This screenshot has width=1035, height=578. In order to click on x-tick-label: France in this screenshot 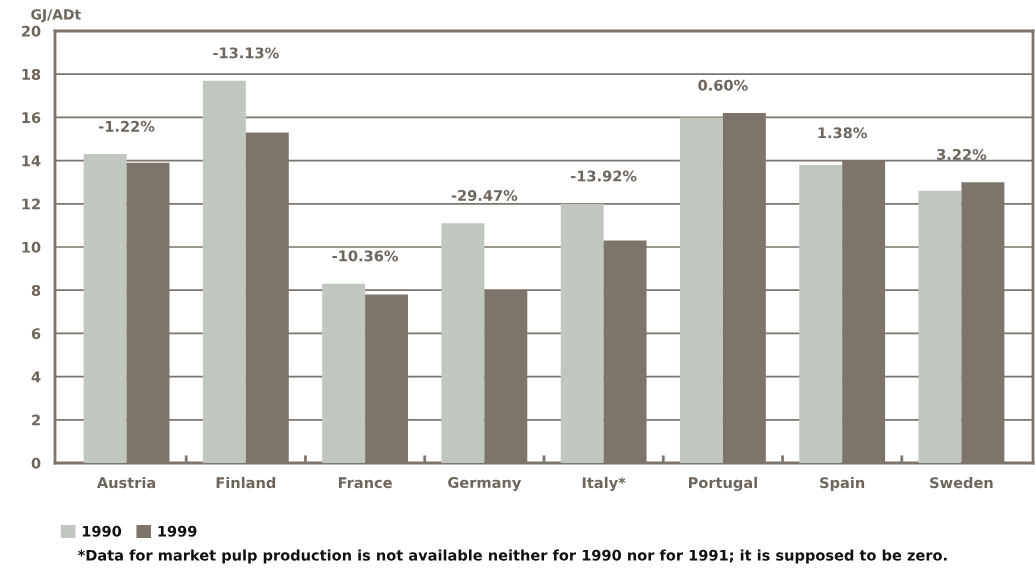, I will do `click(365, 483)`.